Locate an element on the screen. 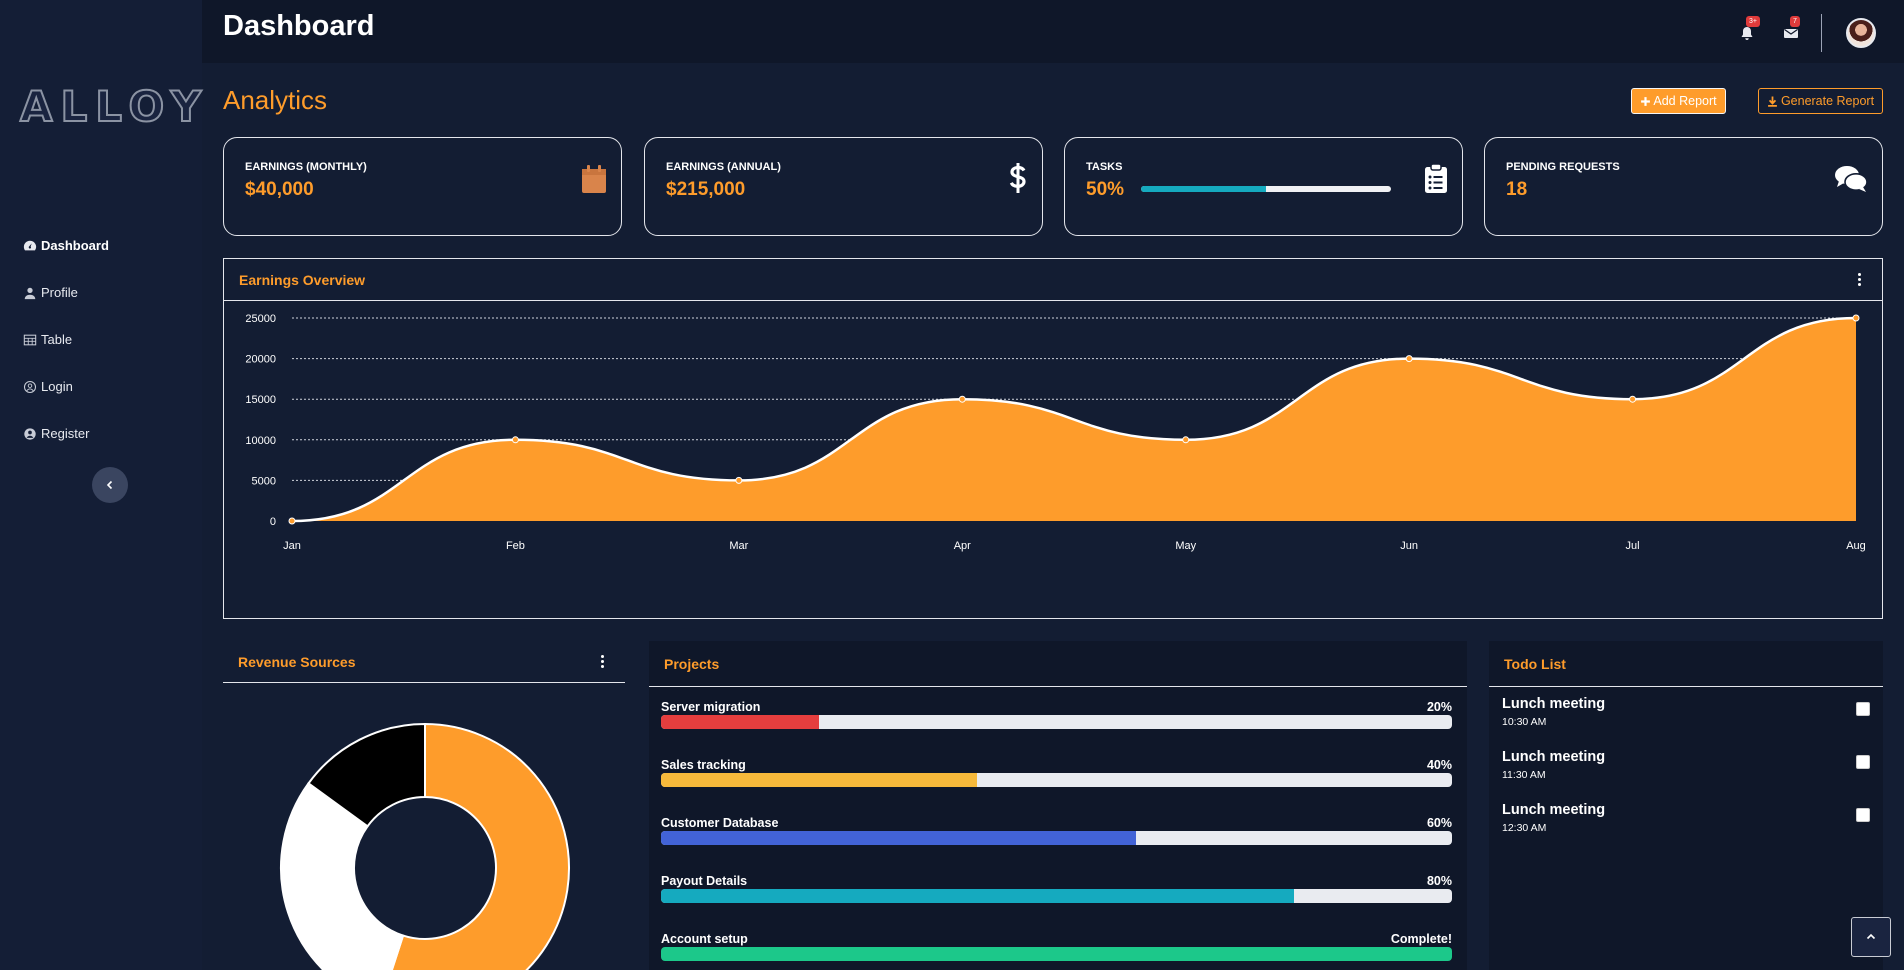 The image size is (1904, 970). user-circle-icon is located at coordinates (30, 386).